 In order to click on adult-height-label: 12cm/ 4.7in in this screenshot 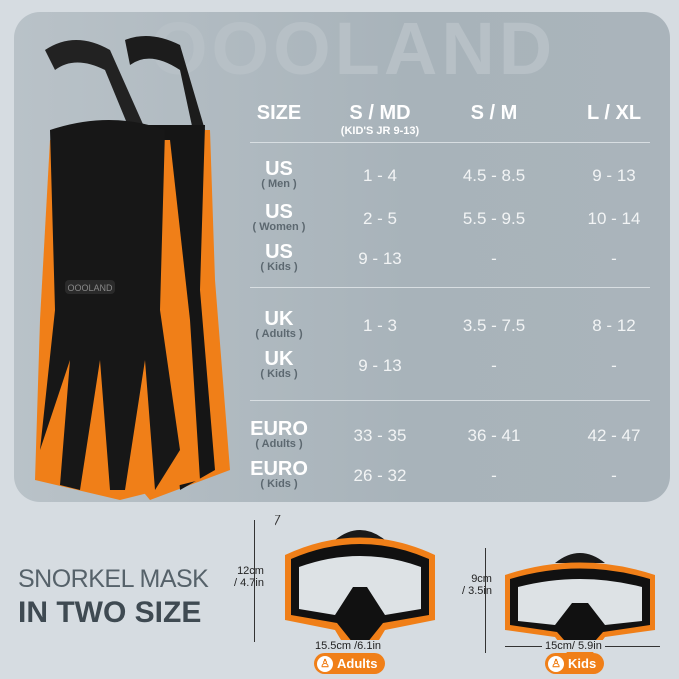, I will do `click(249, 577)`.